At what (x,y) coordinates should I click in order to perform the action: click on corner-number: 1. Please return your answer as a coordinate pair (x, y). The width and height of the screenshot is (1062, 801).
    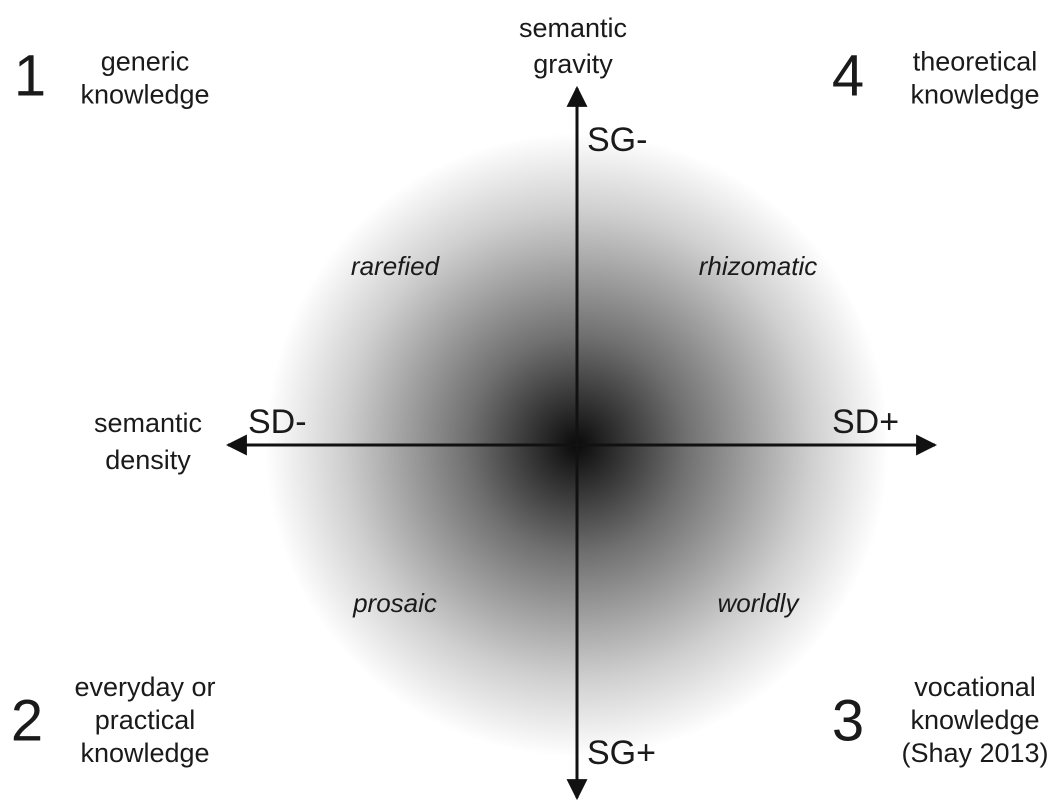
    Looking at the image, I should click on (30, 75).